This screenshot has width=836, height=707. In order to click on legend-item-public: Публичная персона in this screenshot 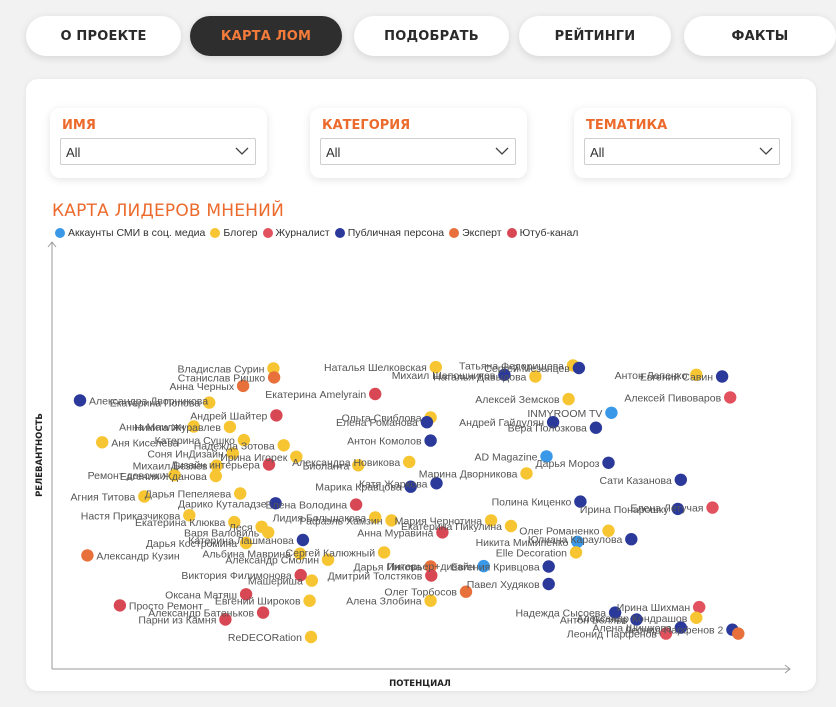, I will do `click(389, 233)`.